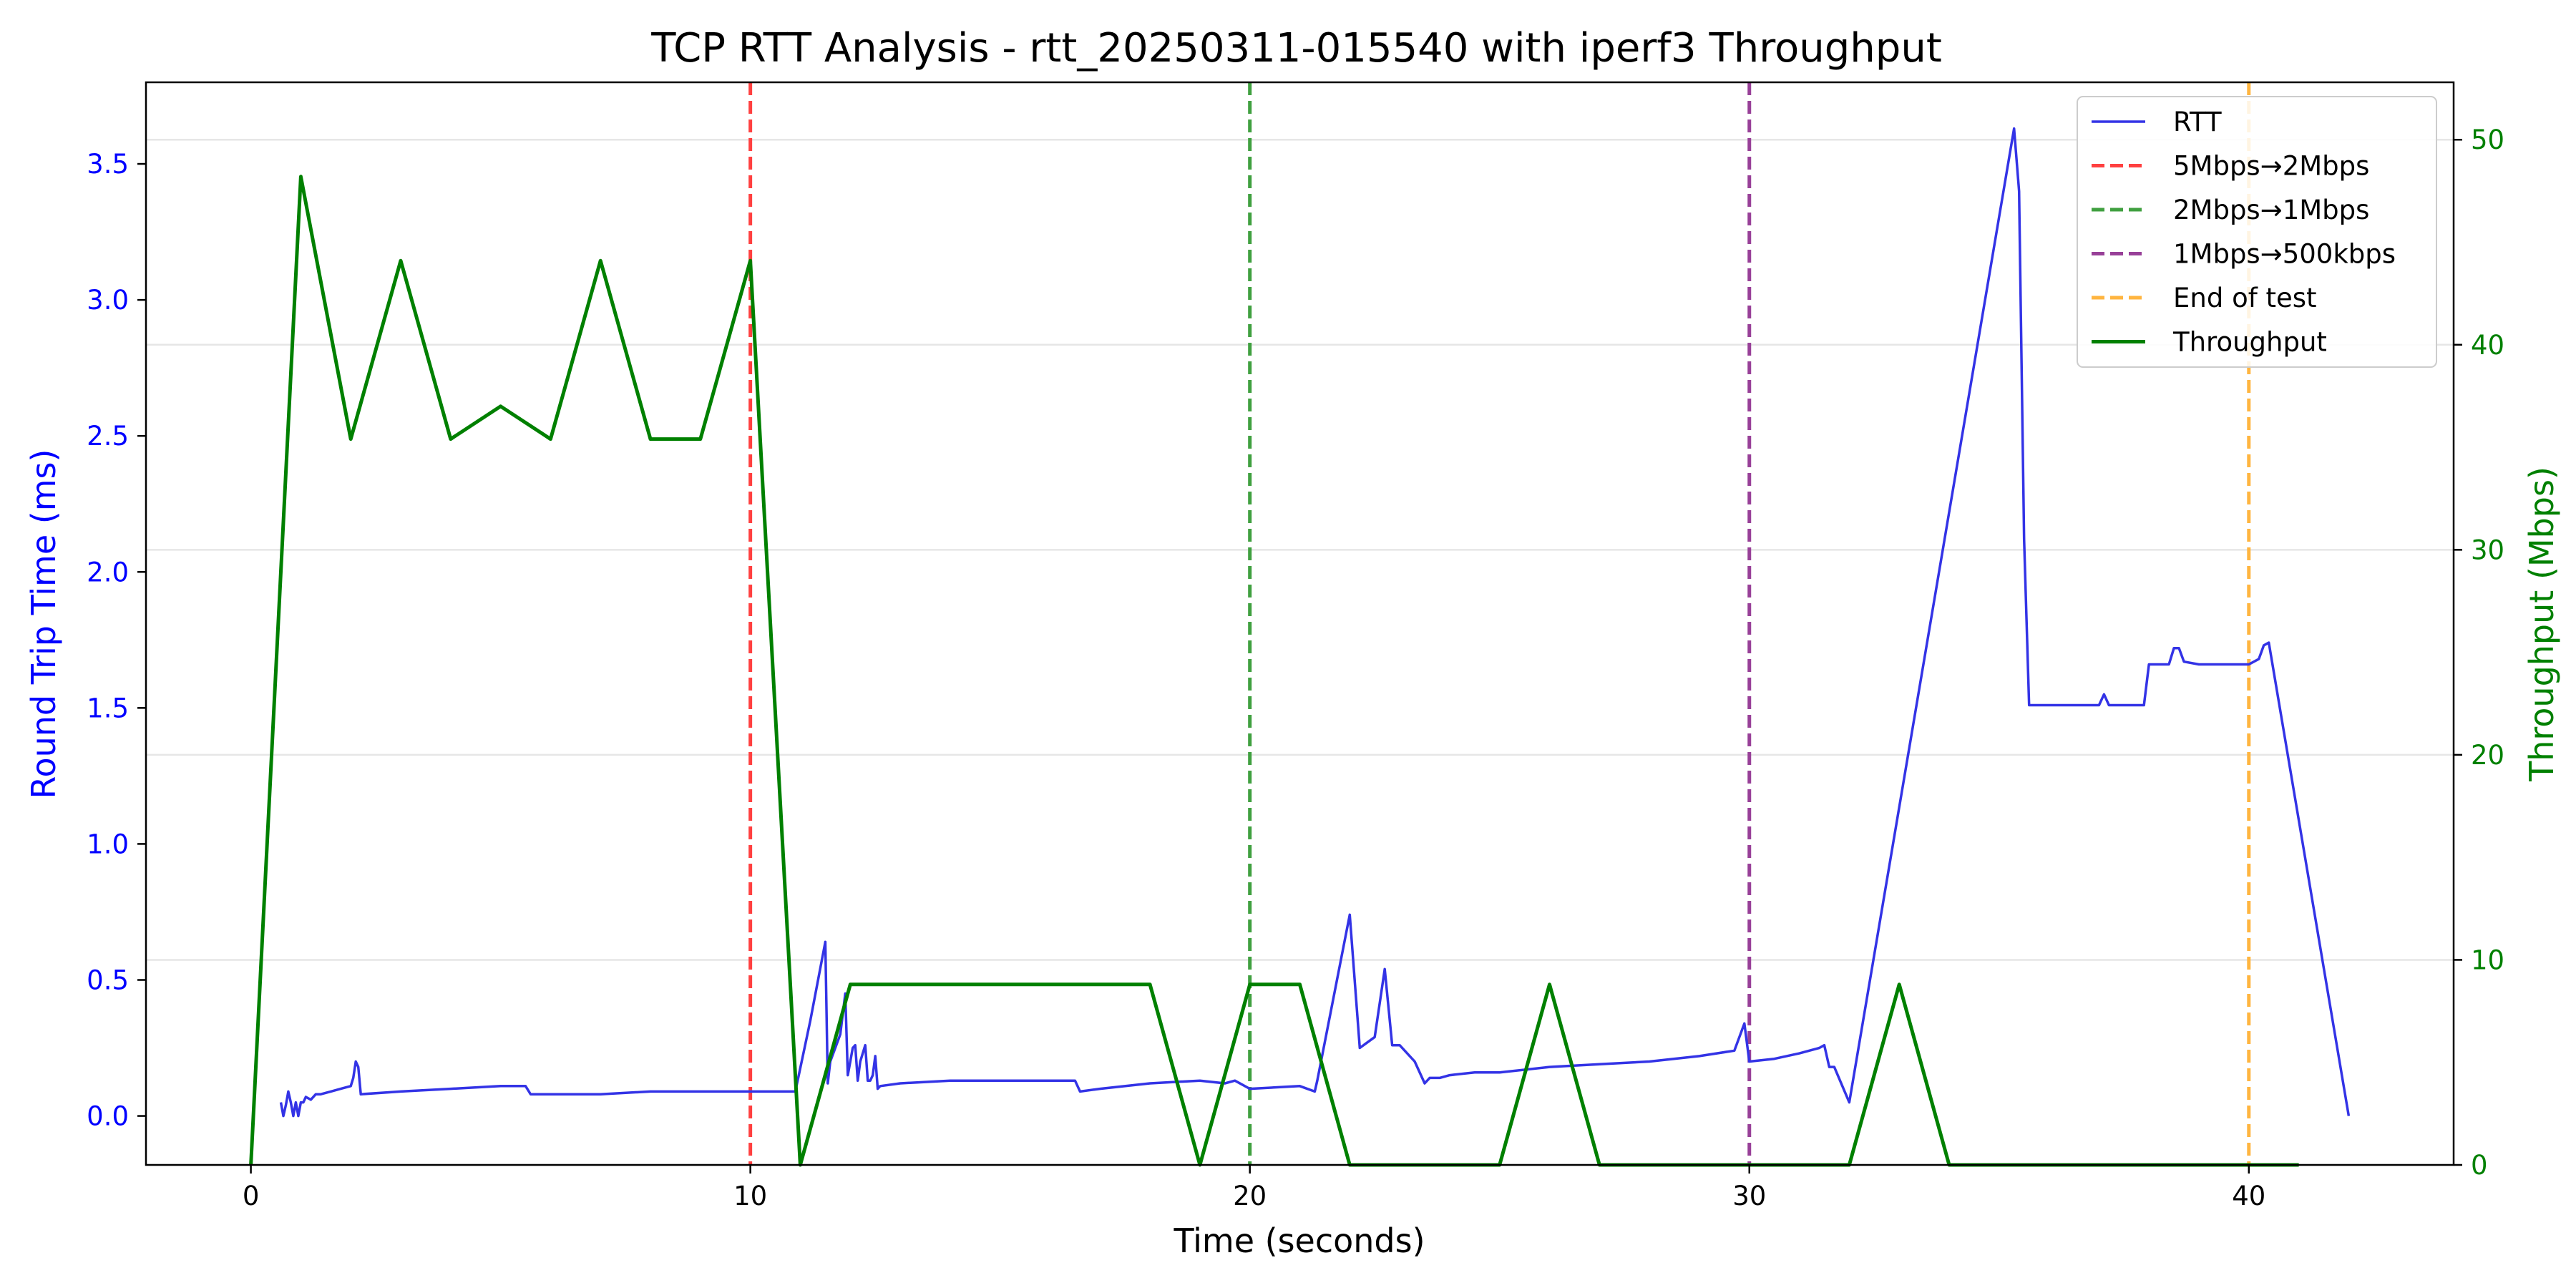 The width and height of the screenshot is (2576, 1288). What do you see at coordinates (108, 300) in the screenshot?
I see `left-y-tick-label: 3.0` at bounding box center [108, 300].